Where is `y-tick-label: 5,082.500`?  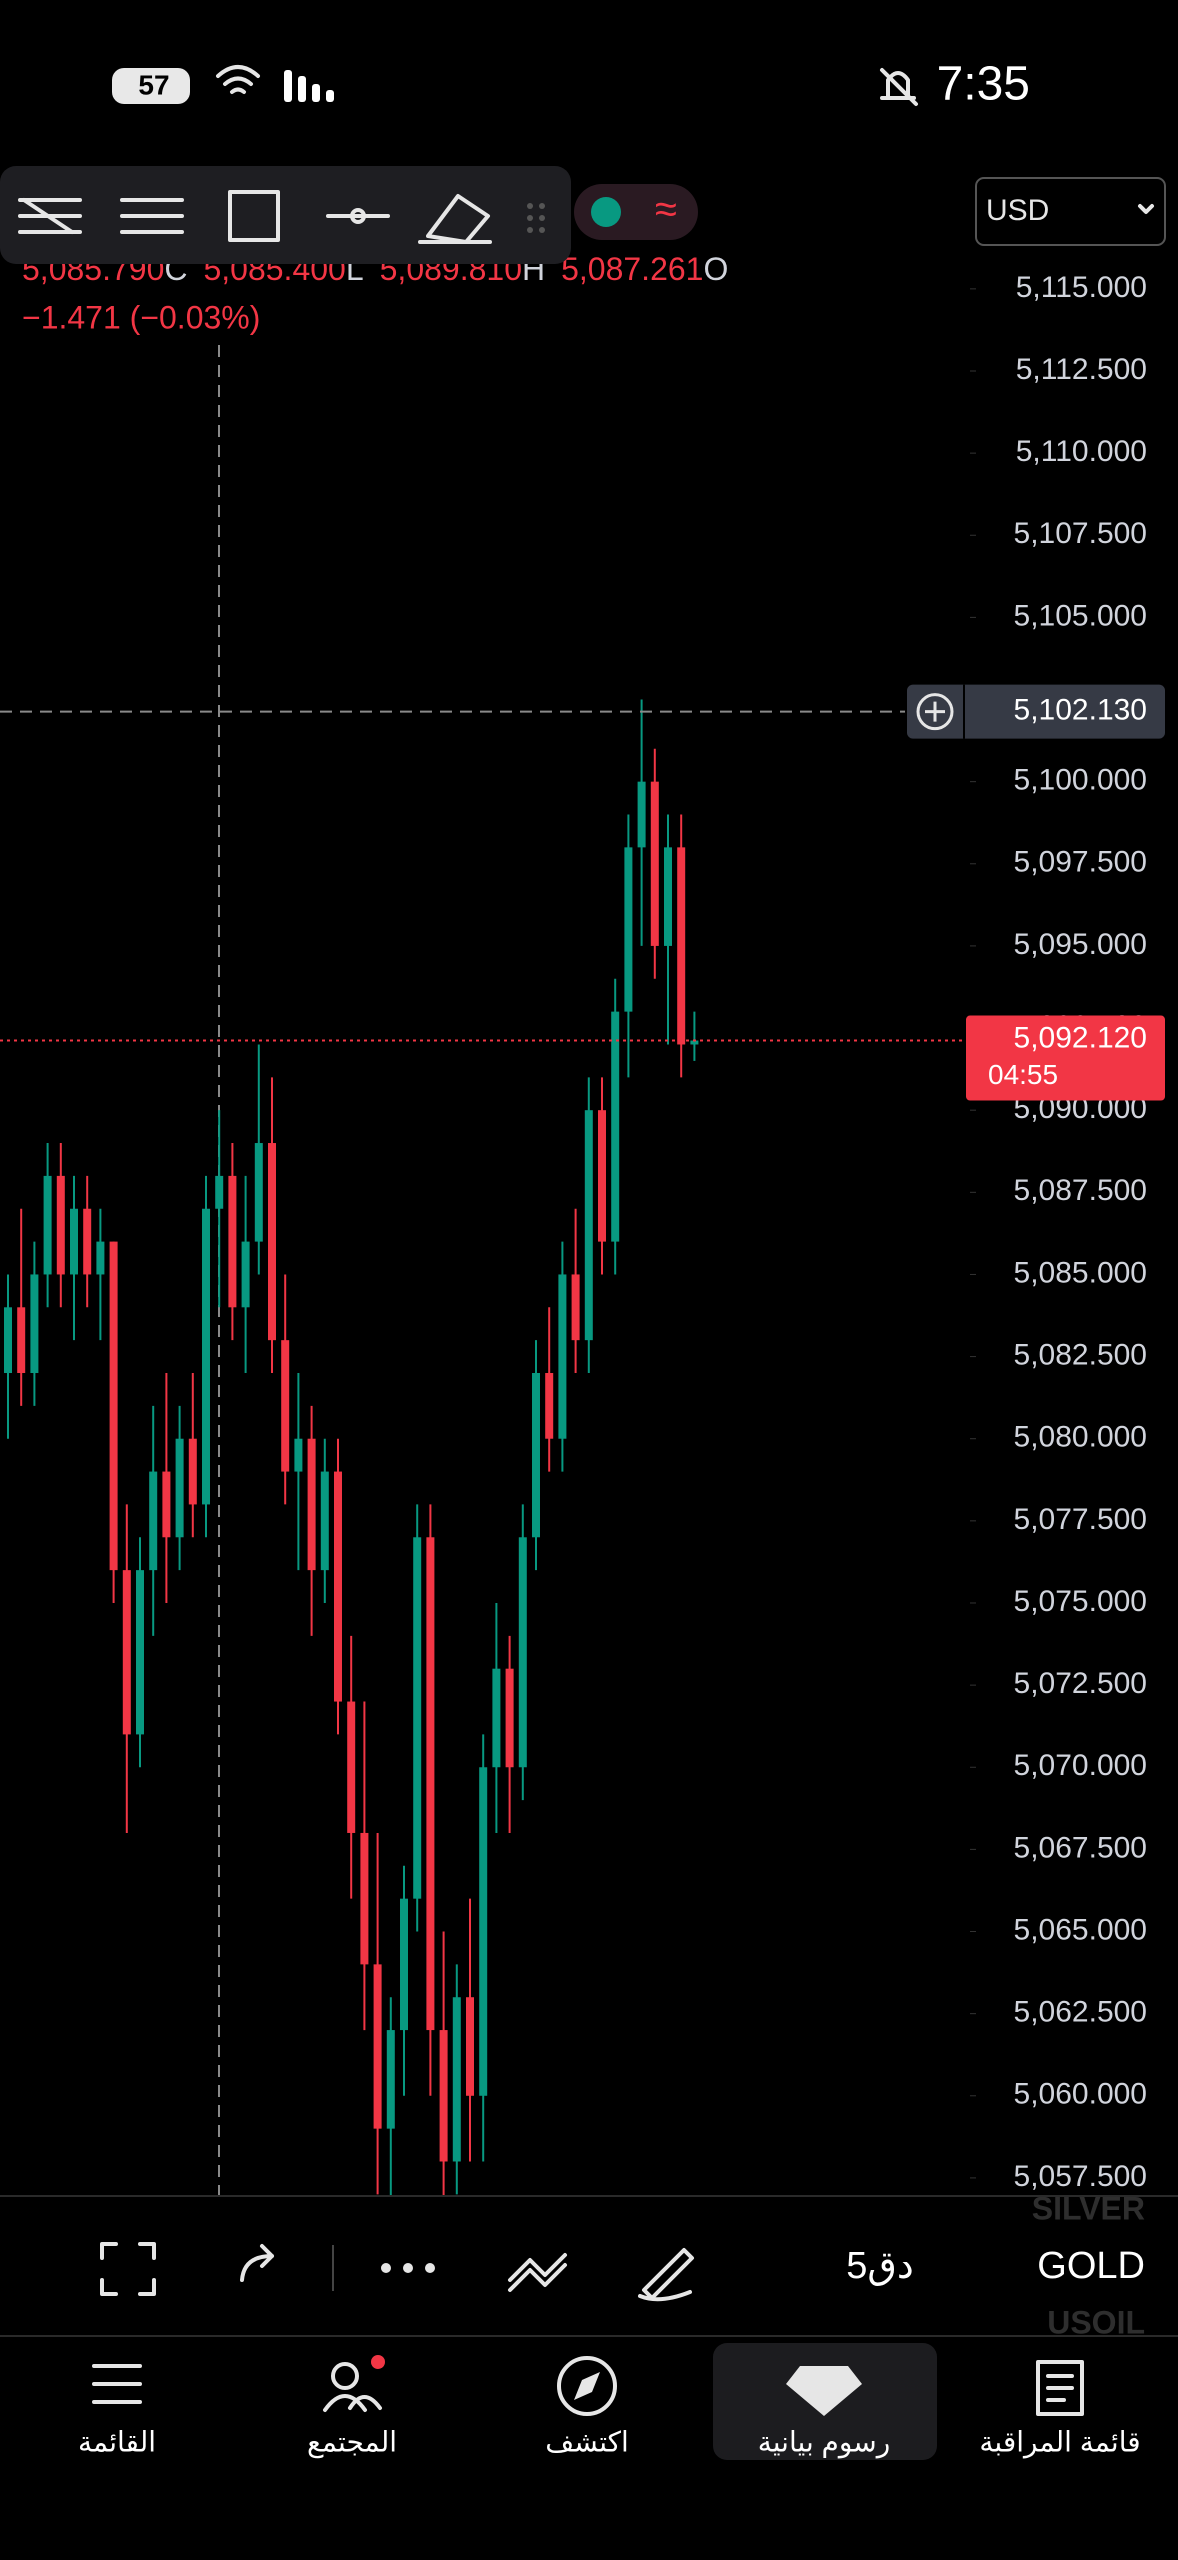 y-tick-label: 5,082.500 is located at coordinates (1080, 1355).